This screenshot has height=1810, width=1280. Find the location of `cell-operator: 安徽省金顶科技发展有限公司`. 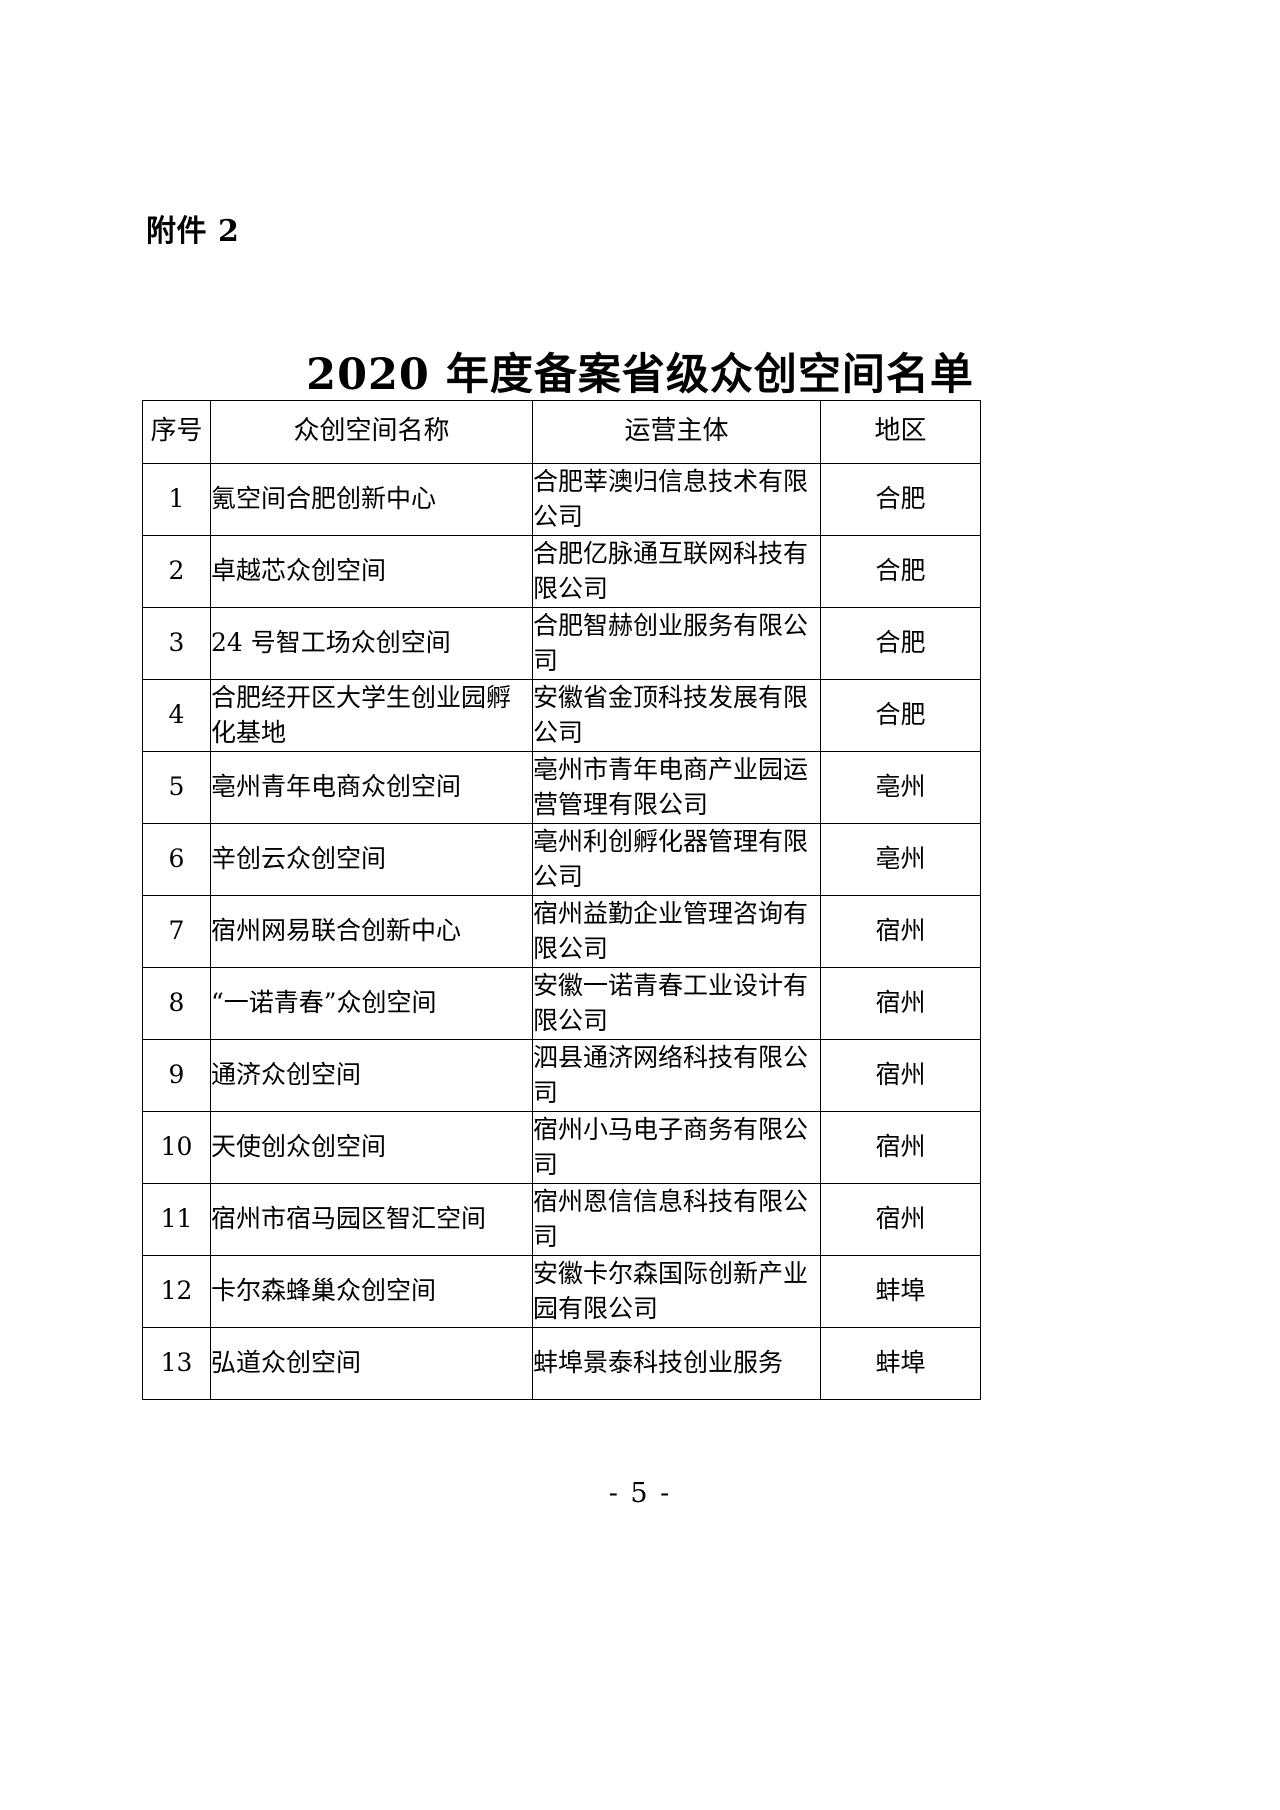

cell-operator: 安徽省金顶科技发展有限公司 is located at coordinates (676, 715).